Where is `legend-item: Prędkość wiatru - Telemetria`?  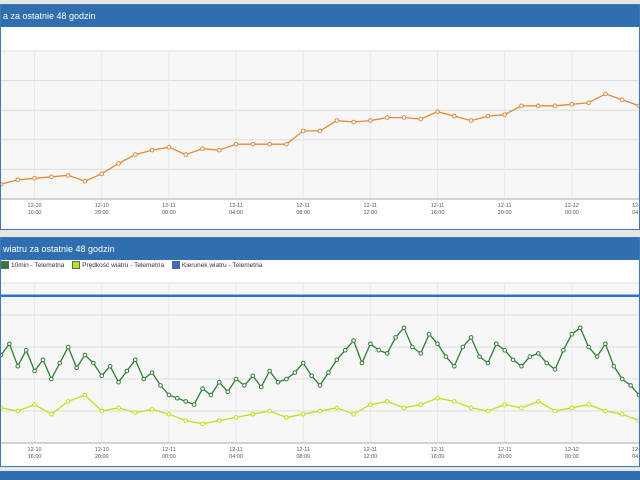
legend-item: Prędkość wiatru - Telemetria is located at coordinates (118, 265).